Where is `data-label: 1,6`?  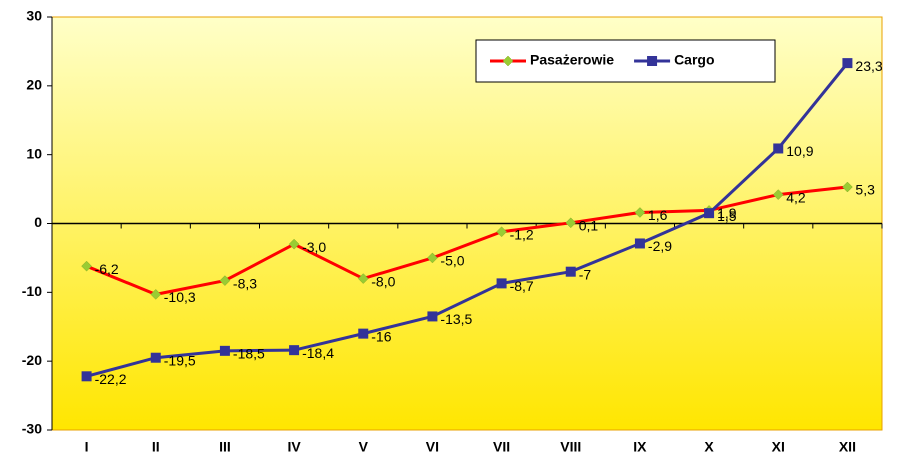 data-label: 1,6 is located at coordinates (658, 215).